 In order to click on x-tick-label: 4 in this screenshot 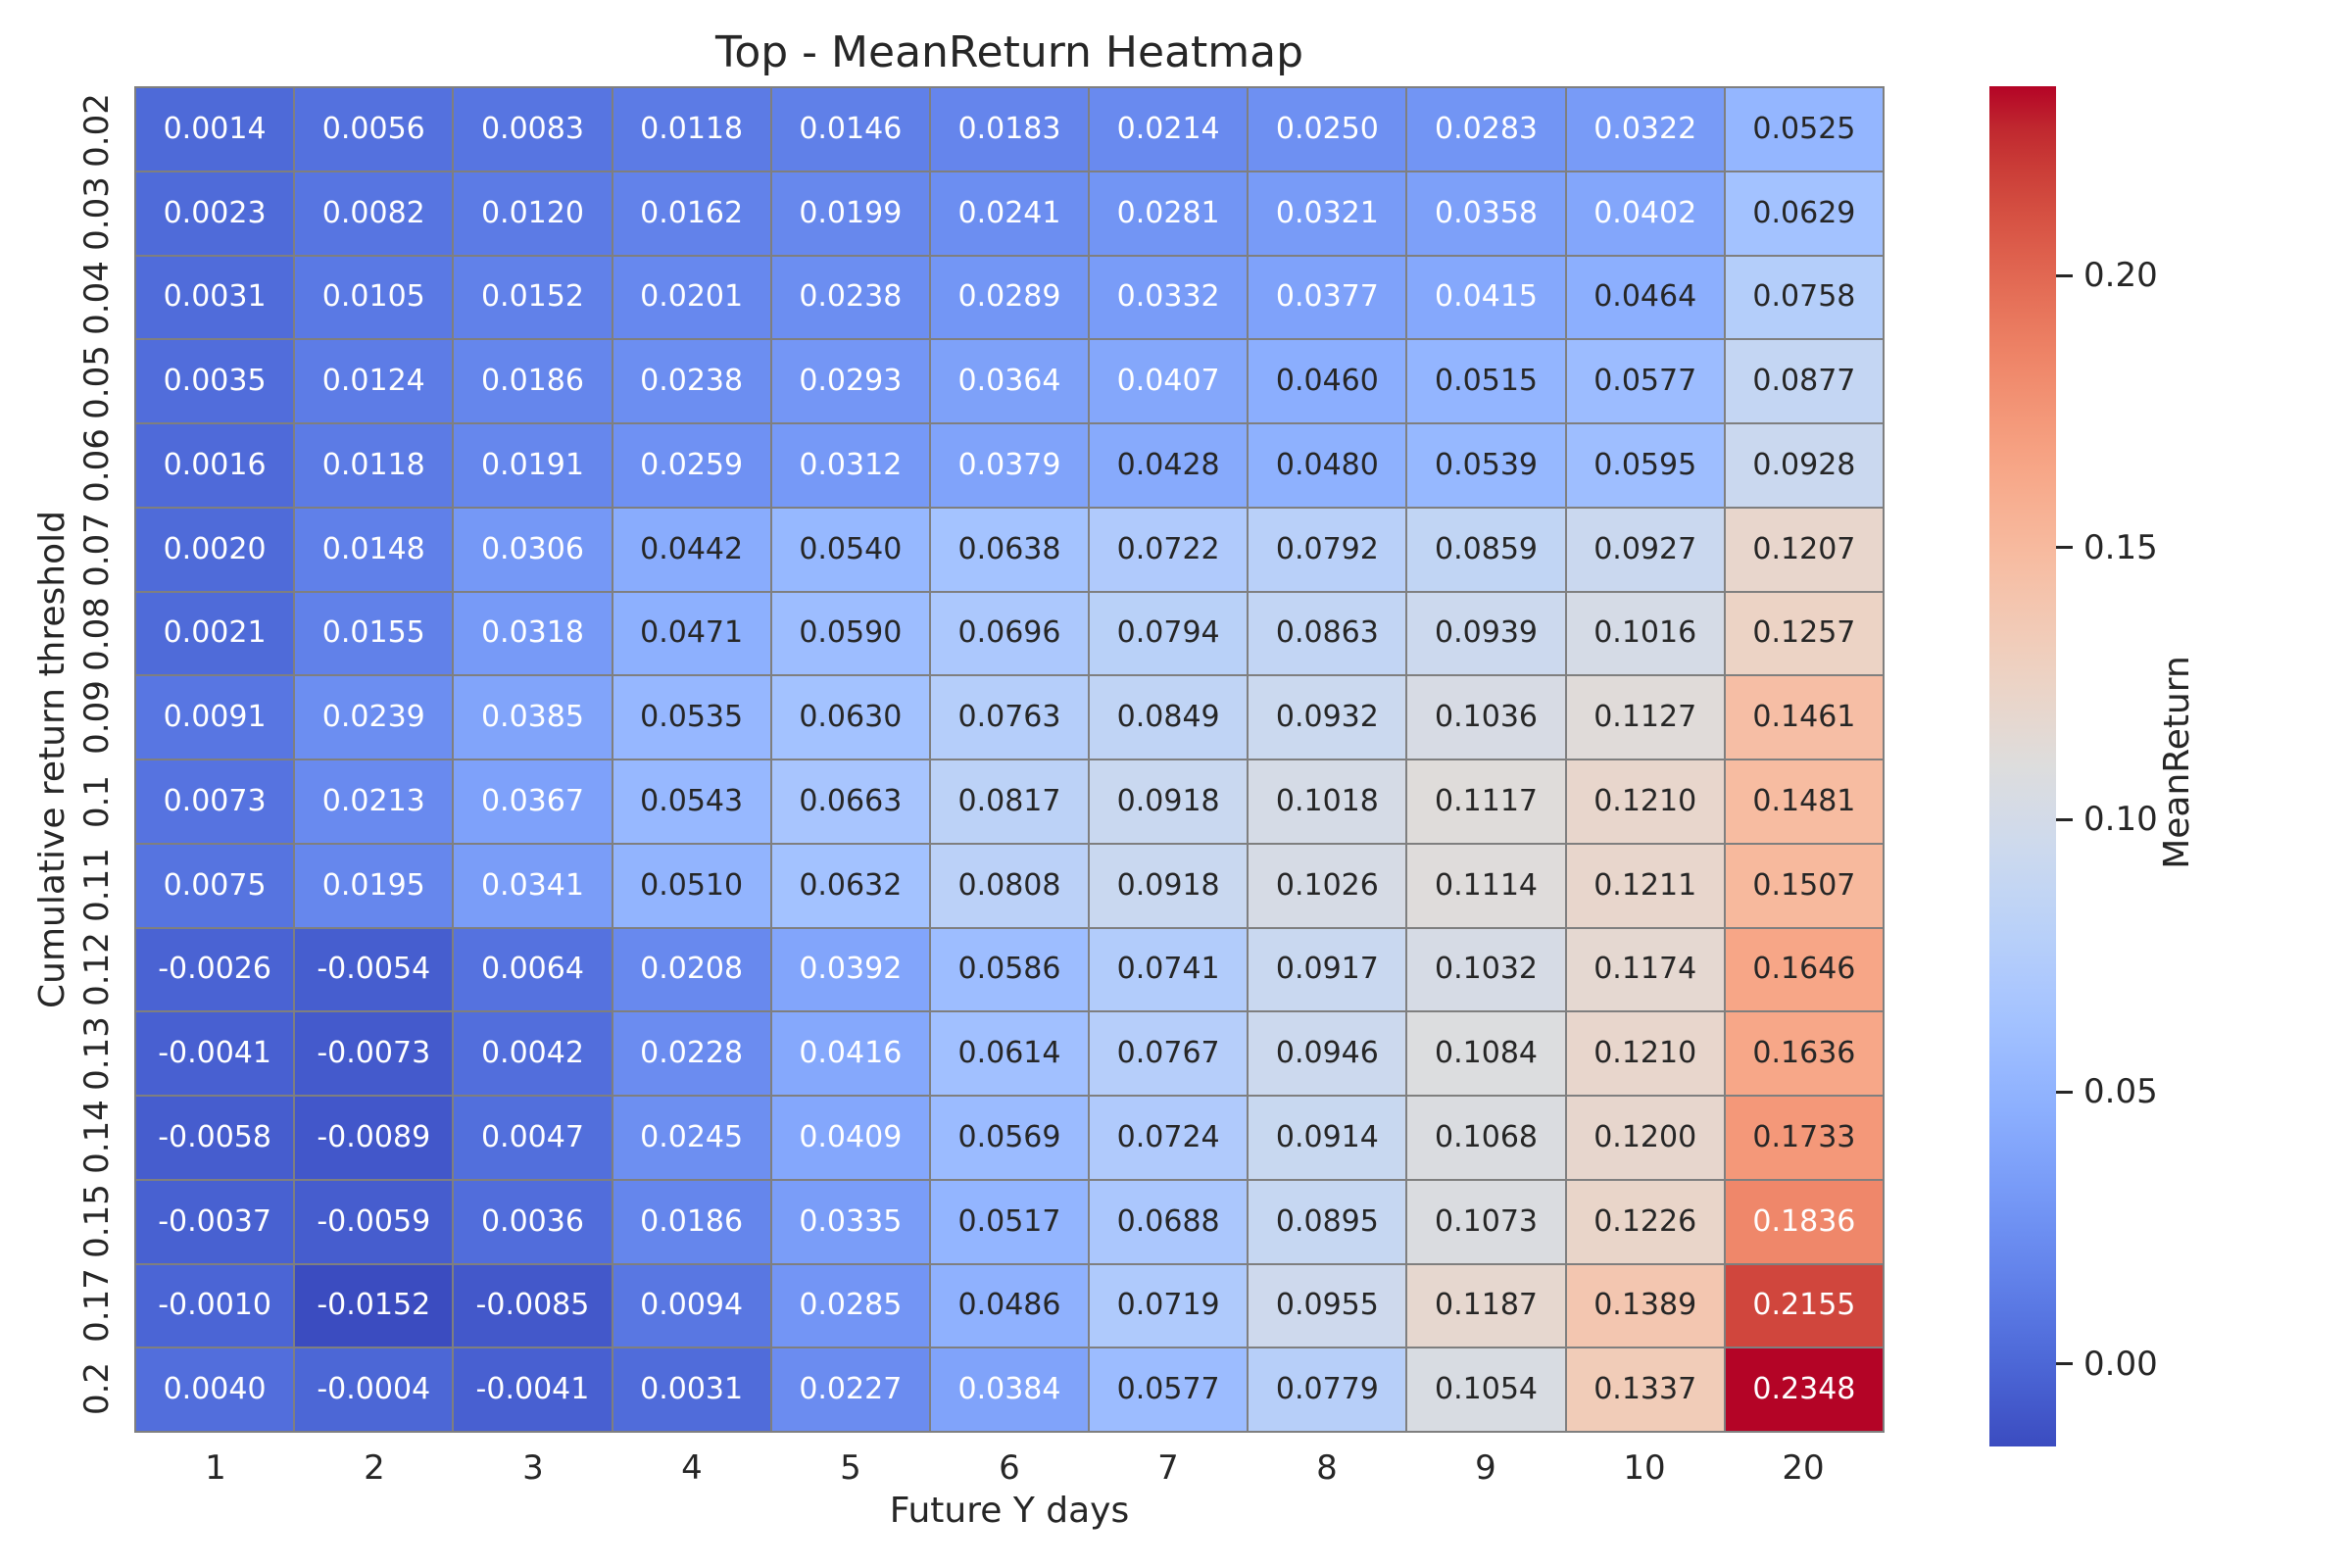, I will do `click(692, 1468)`.